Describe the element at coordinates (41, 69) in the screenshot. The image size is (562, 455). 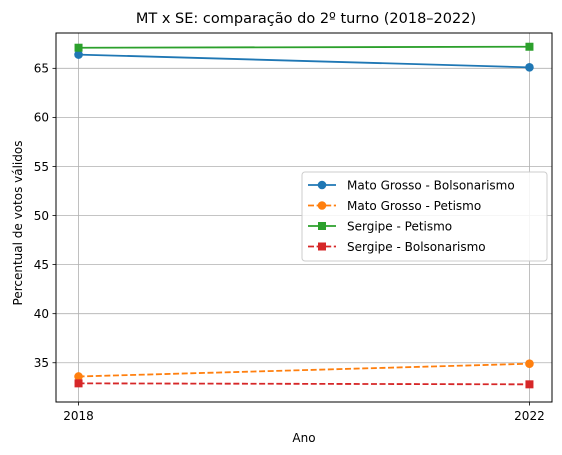
I see `y-tick-label: 65` at that location.